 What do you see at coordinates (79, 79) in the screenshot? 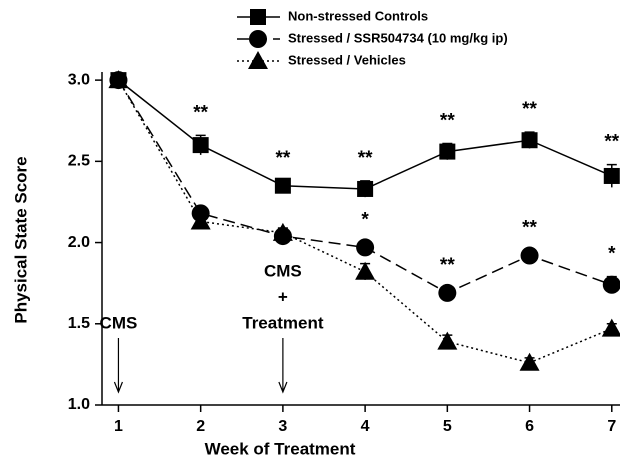
I see `y-tick-label: 3.0` at bounding box center [79, 79].